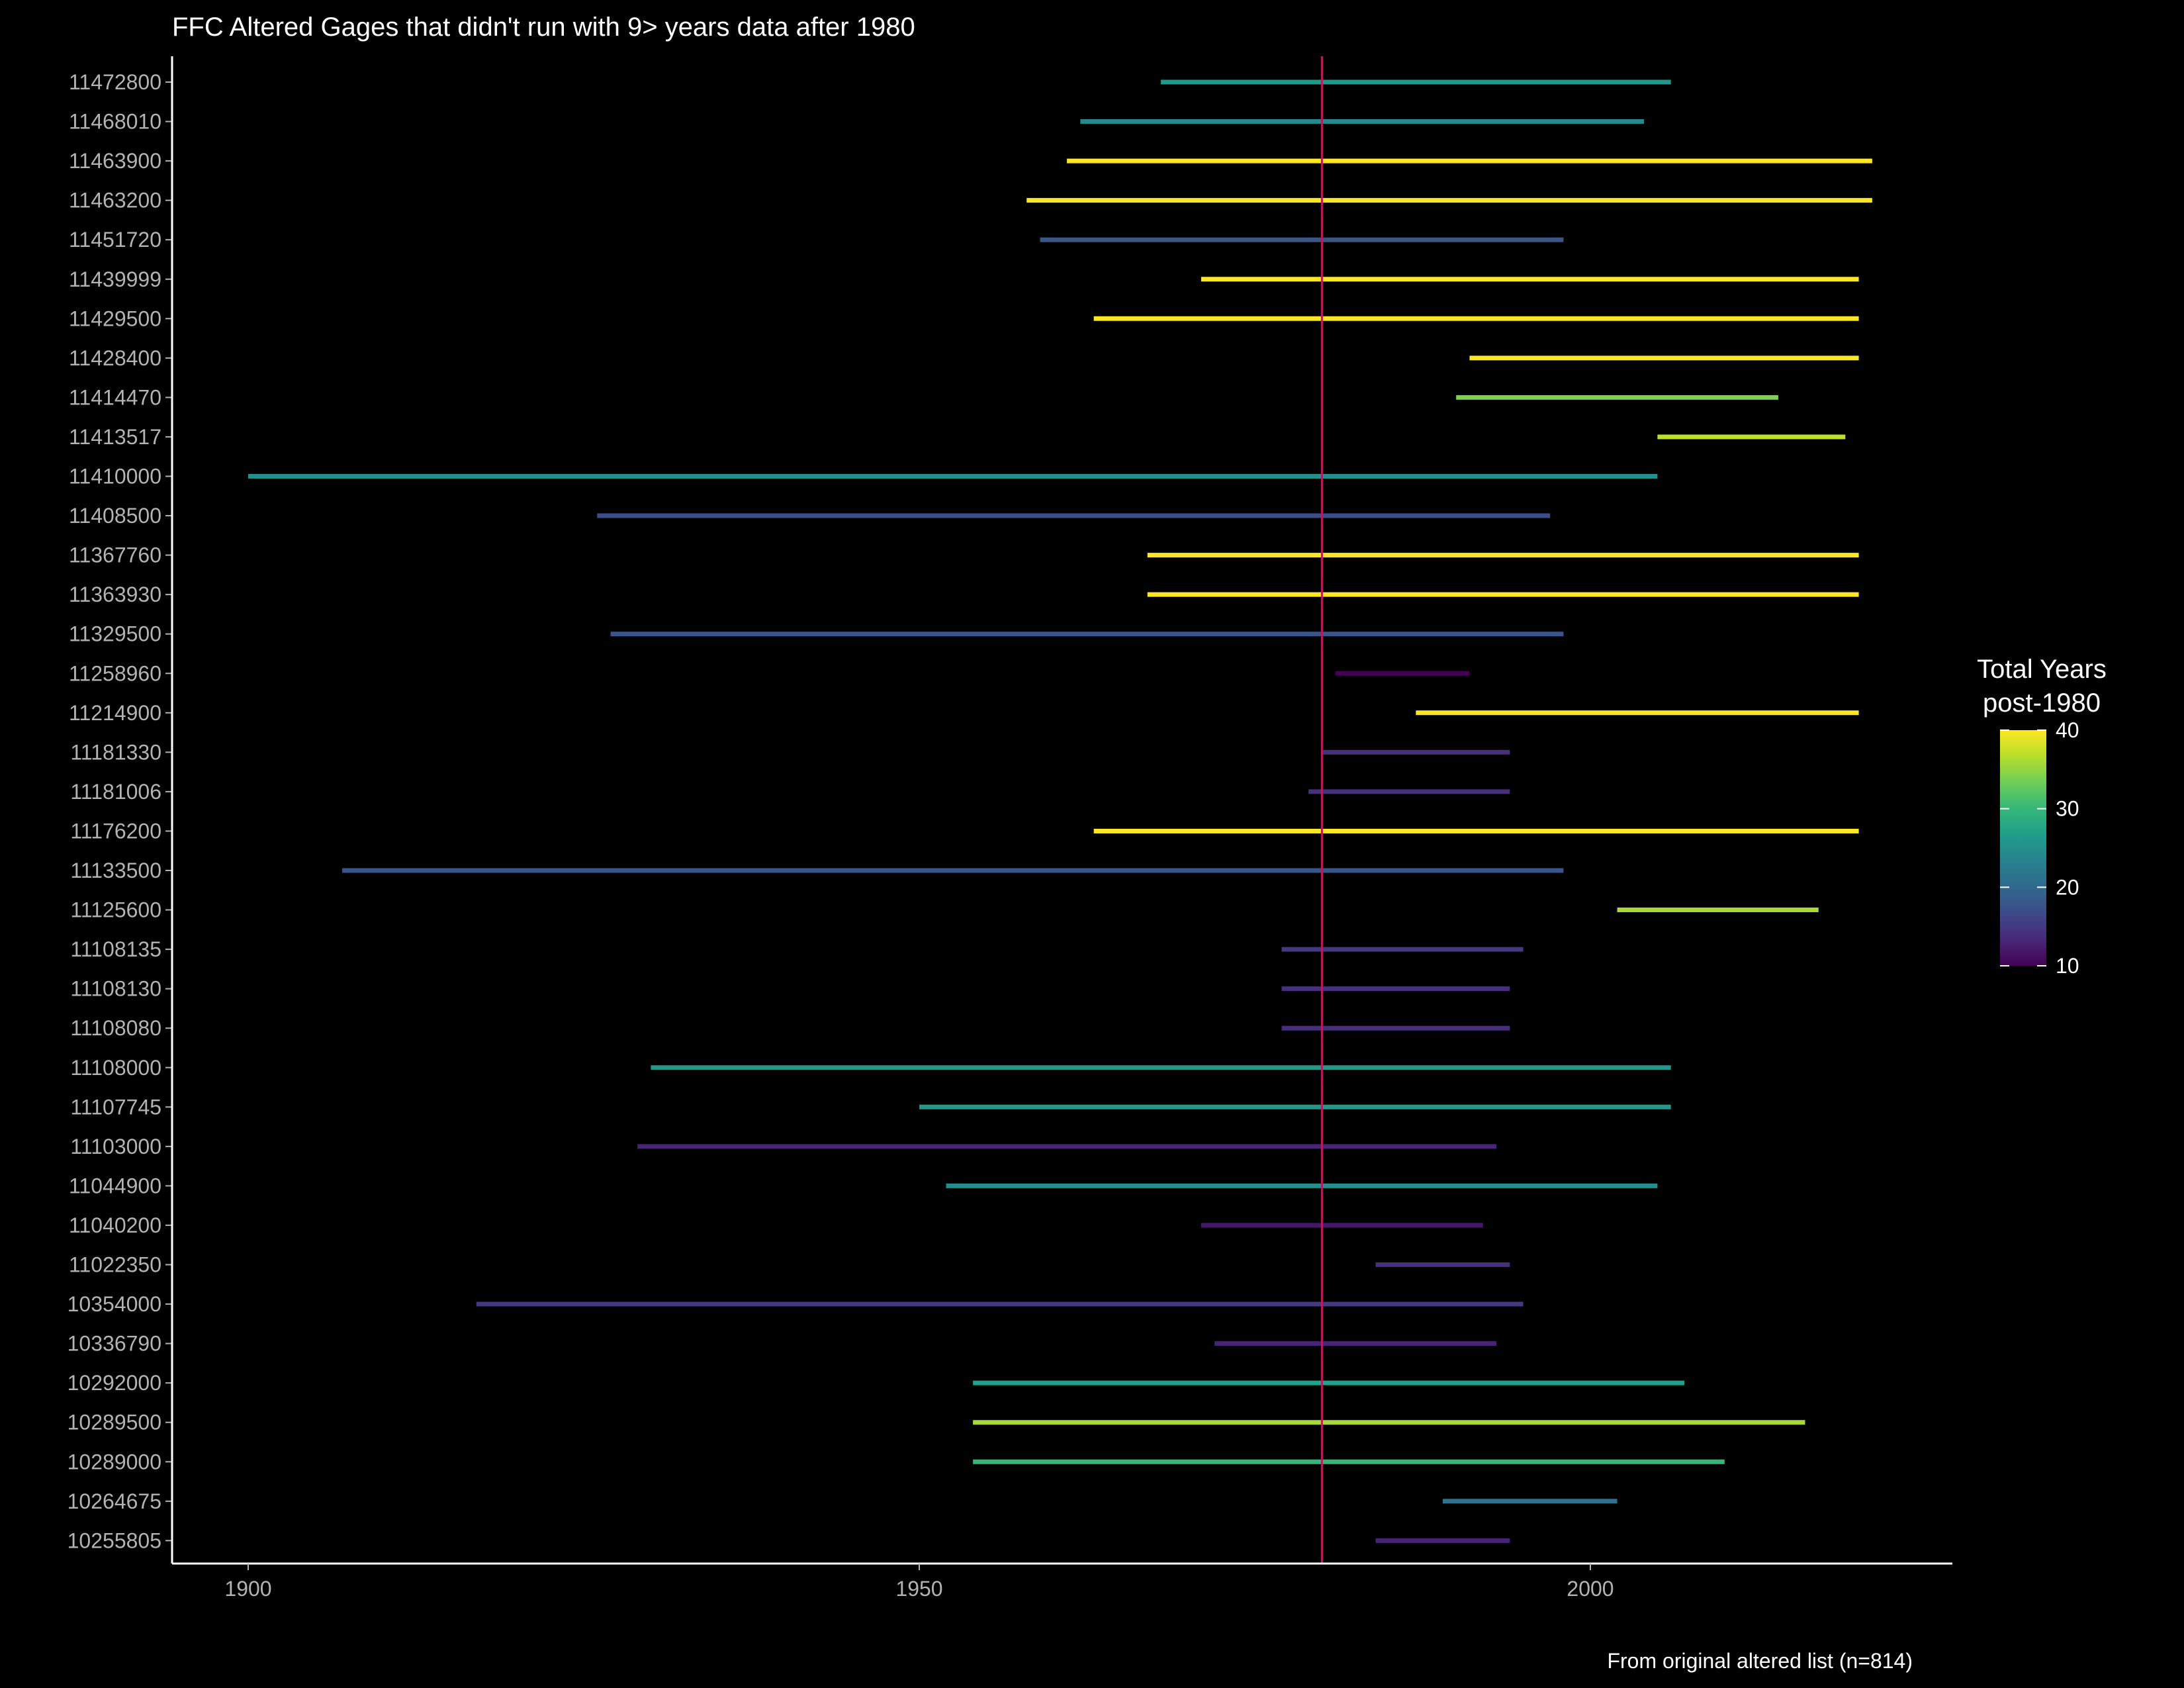 This screenshot has height=1688, width=2184. Describe the element at coordinates (114, 1462) in the screenshot. I see `y-tick-label-10289000: 10289000` at that location.